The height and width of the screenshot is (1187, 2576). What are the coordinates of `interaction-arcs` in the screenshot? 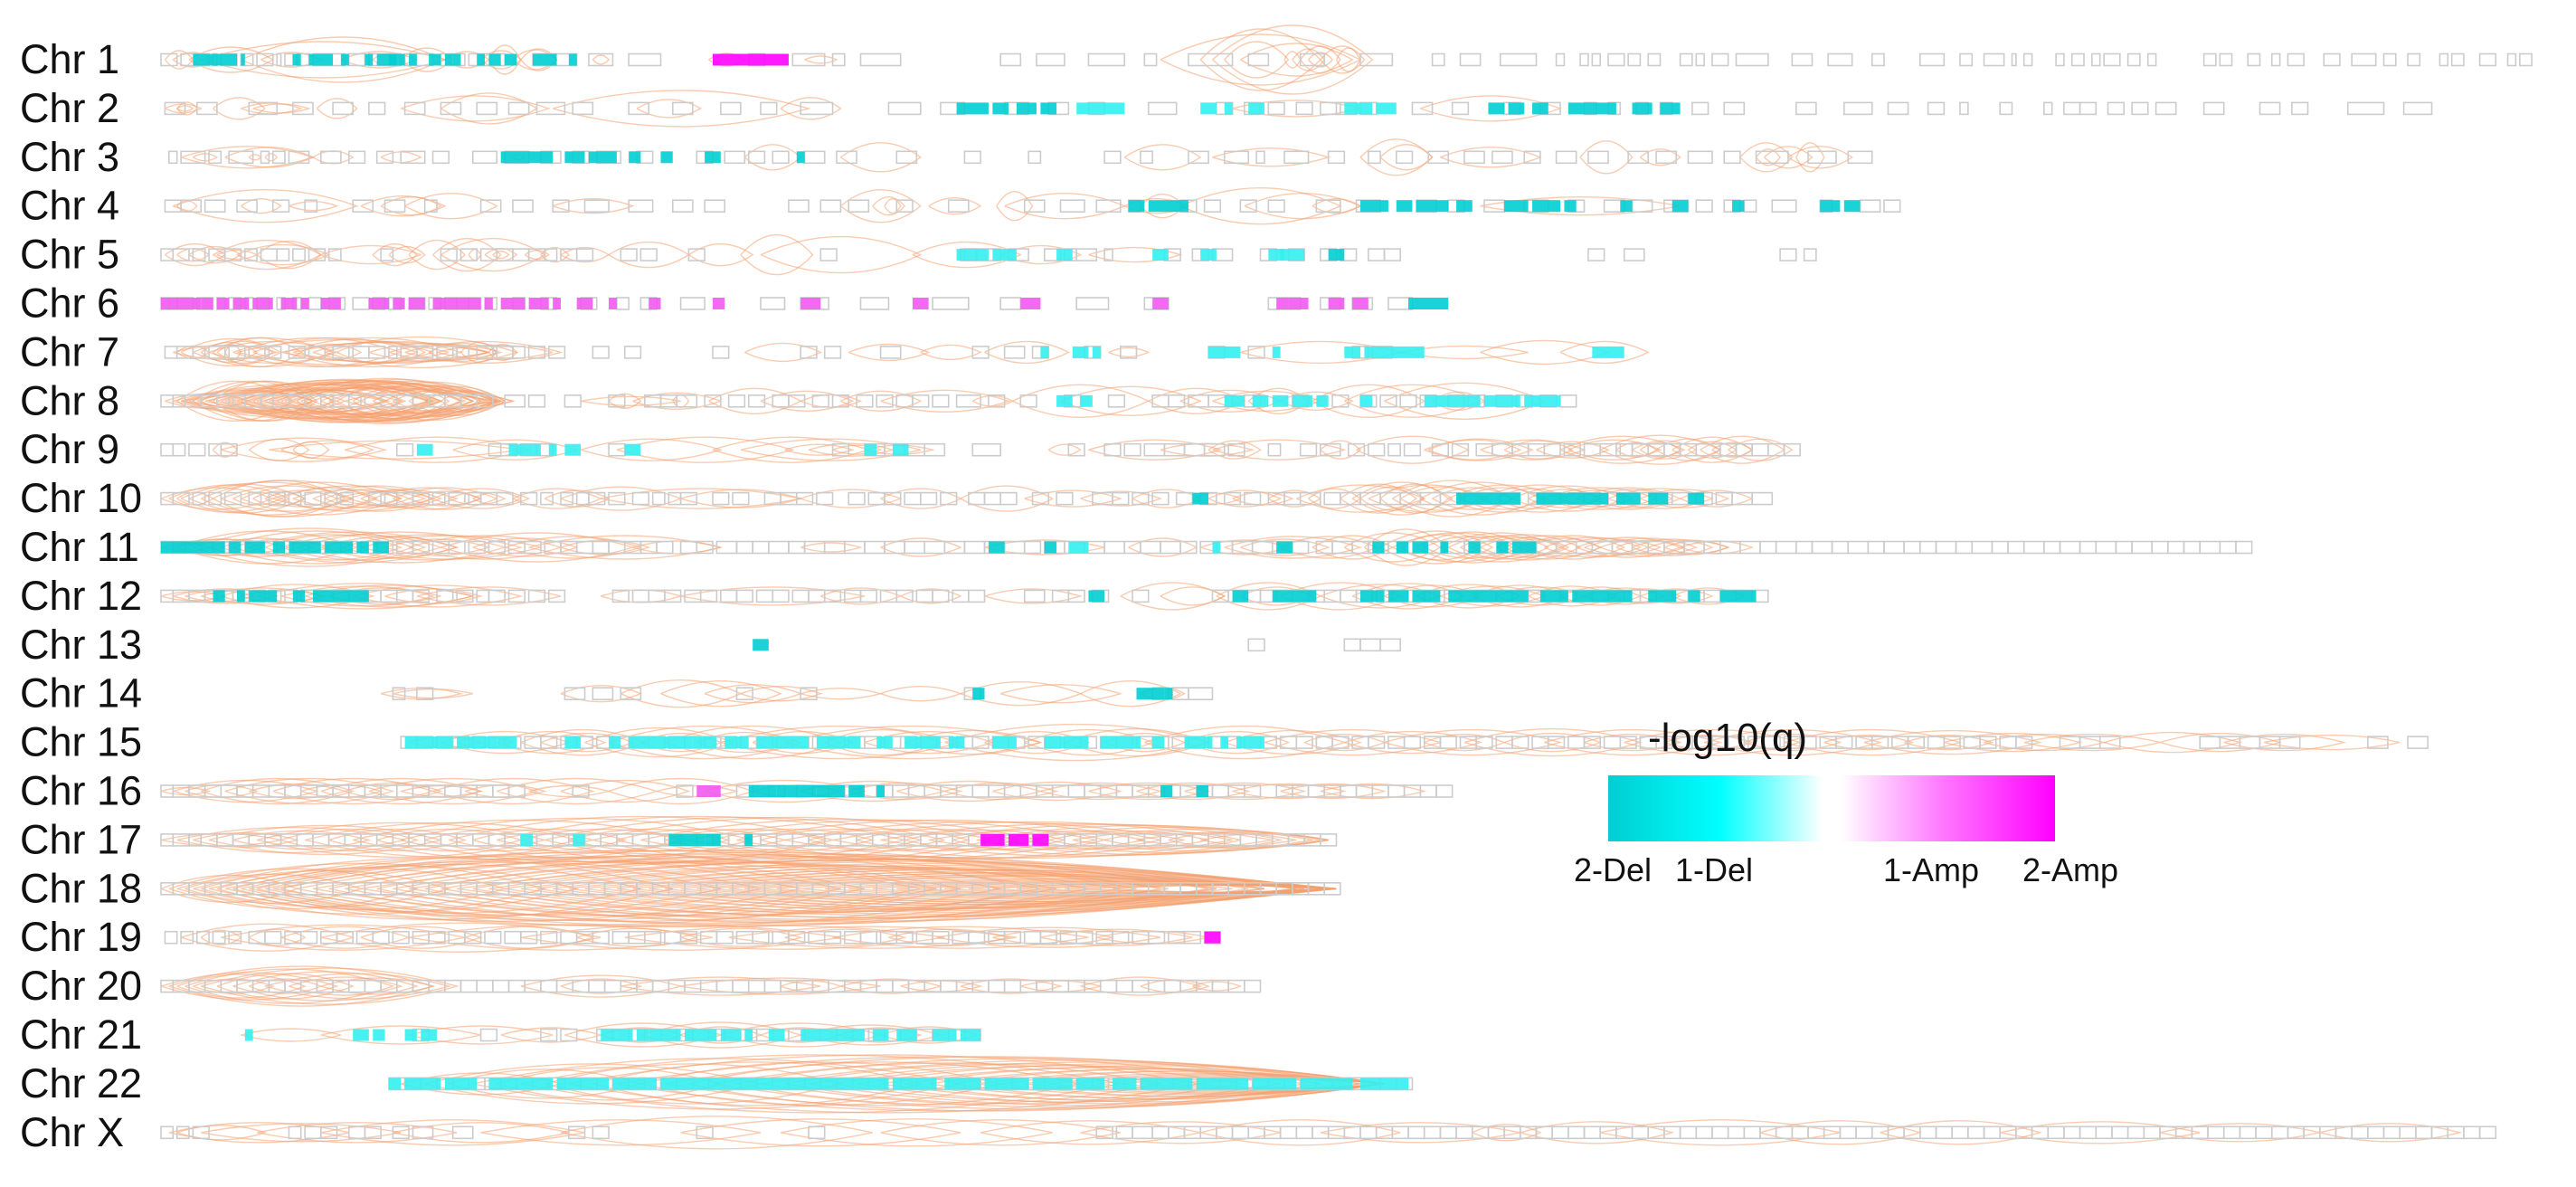 It's located at (1315, 1133).